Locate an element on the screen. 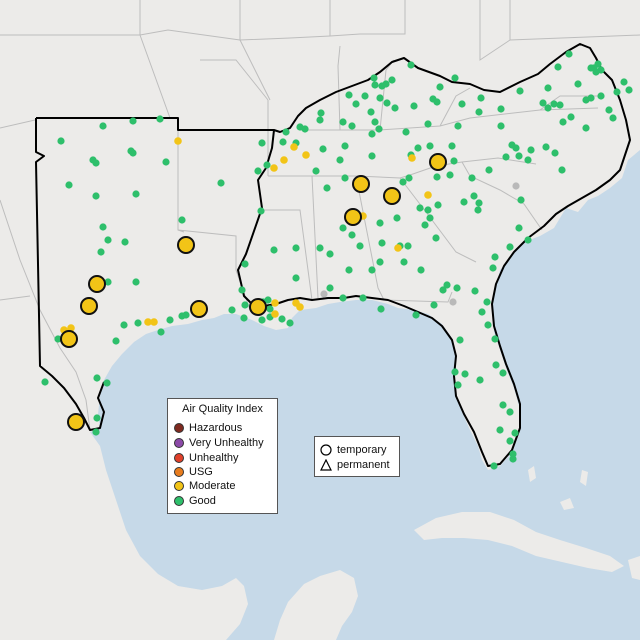 The height and width of the screenshot is (640, 640). unreported-station-marker is located at coordinates (516, 186).